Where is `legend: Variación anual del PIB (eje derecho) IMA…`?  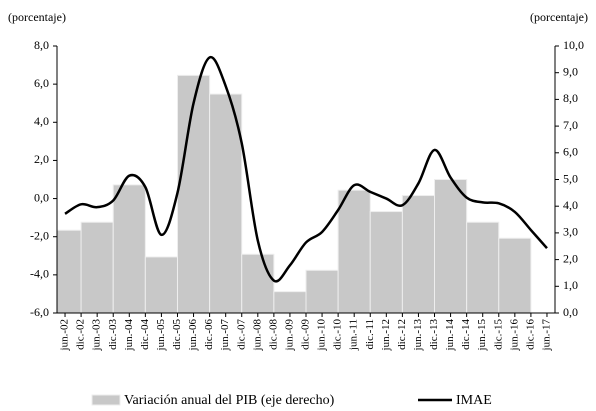 legend: Variación anual del PIB (eje derecho) IMA… is located at coordinates (291, 400).